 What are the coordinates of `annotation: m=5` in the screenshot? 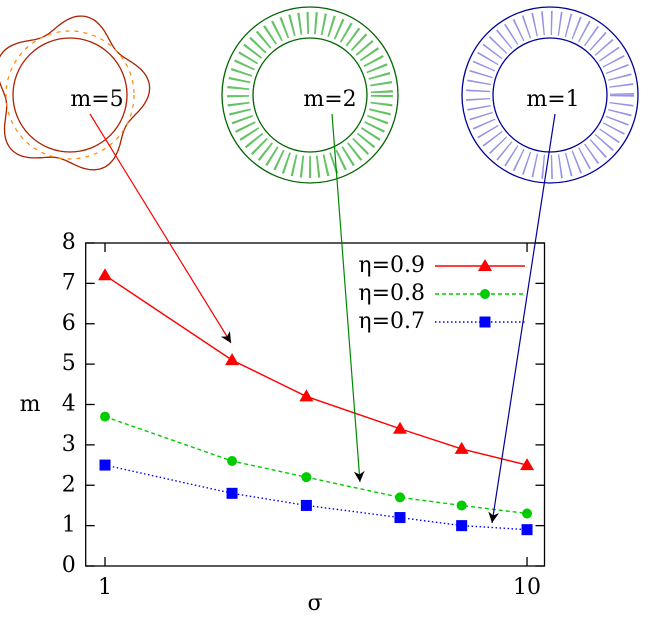 It's located at (96, 99).